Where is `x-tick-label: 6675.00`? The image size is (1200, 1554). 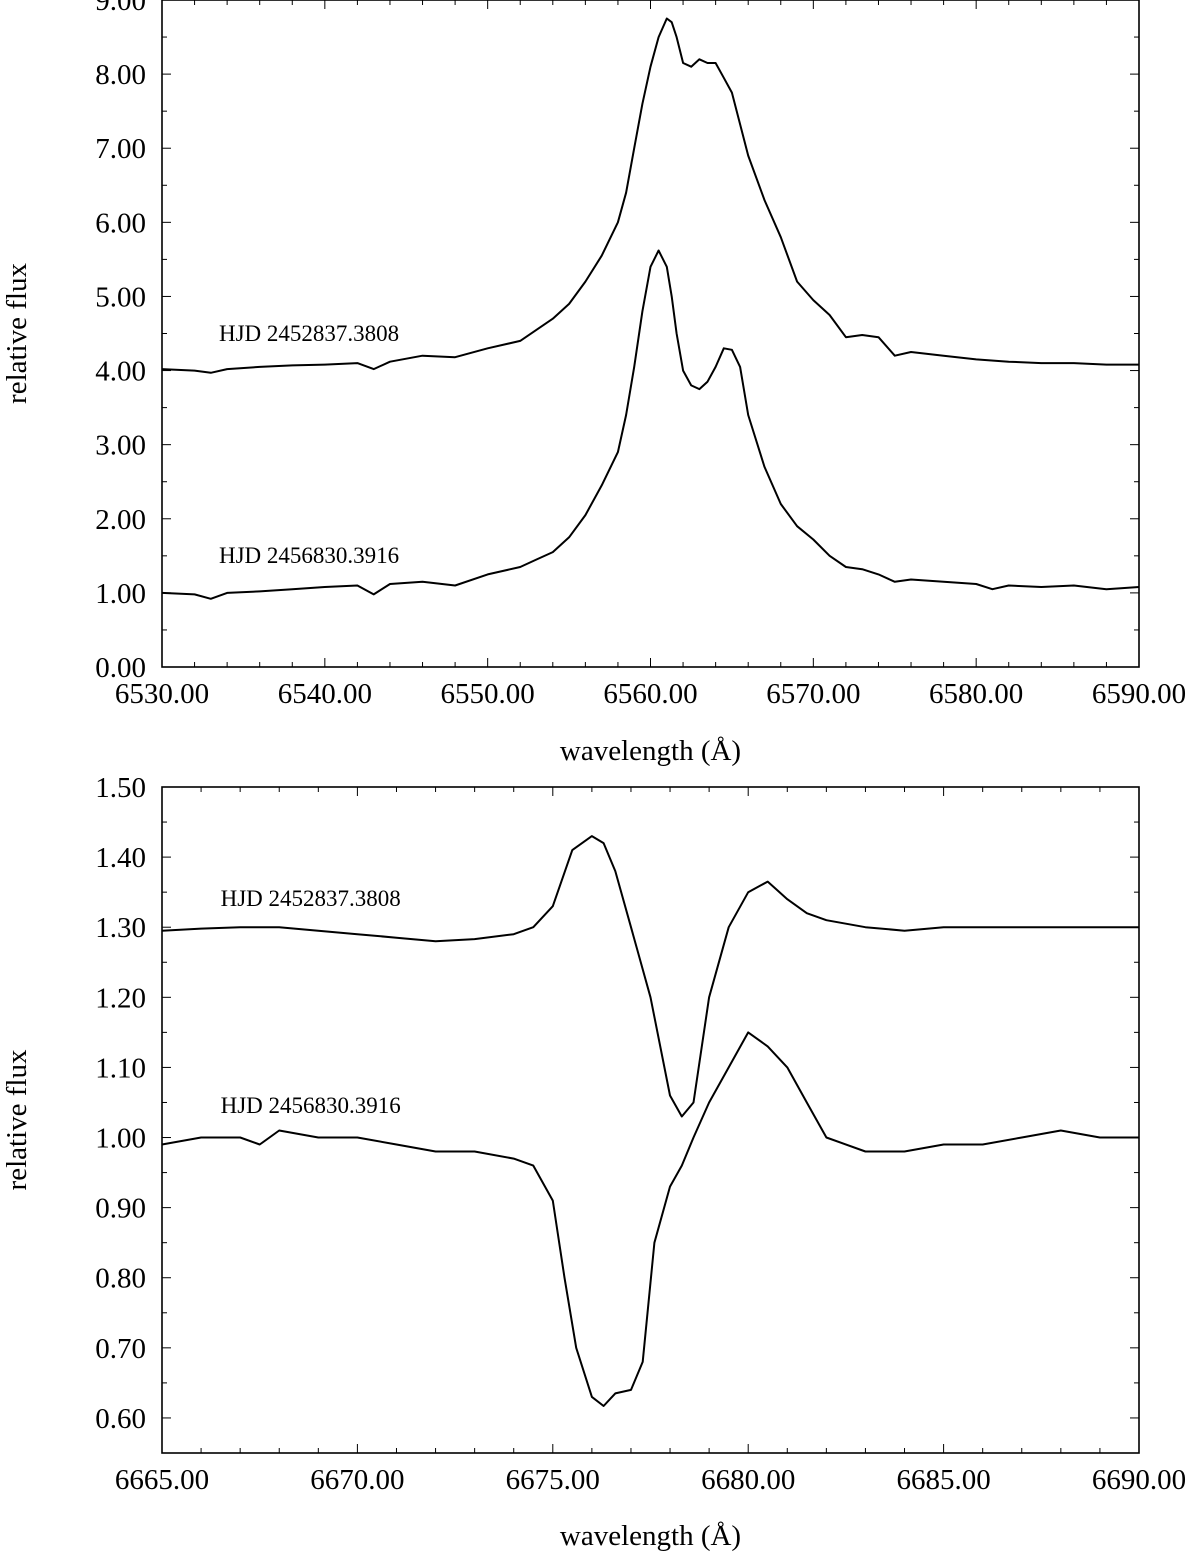
x-tick-label: 6675.00 is located at coordinates (553, 1480).